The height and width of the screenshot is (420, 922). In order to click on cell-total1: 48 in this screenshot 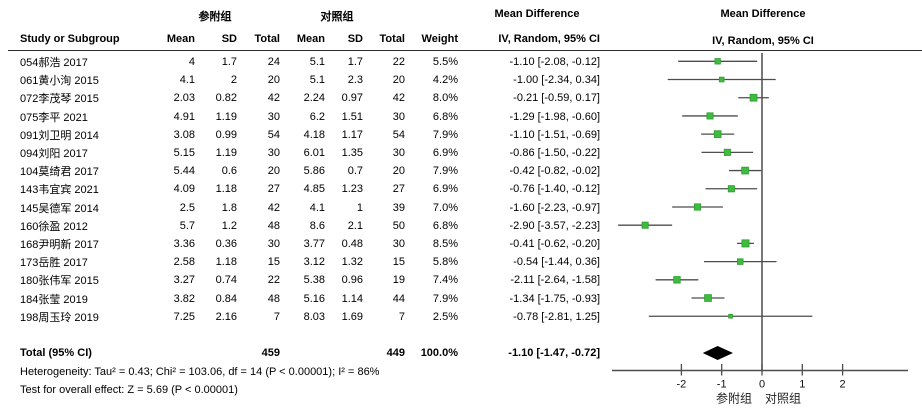, I will do `click(273, 225)`.